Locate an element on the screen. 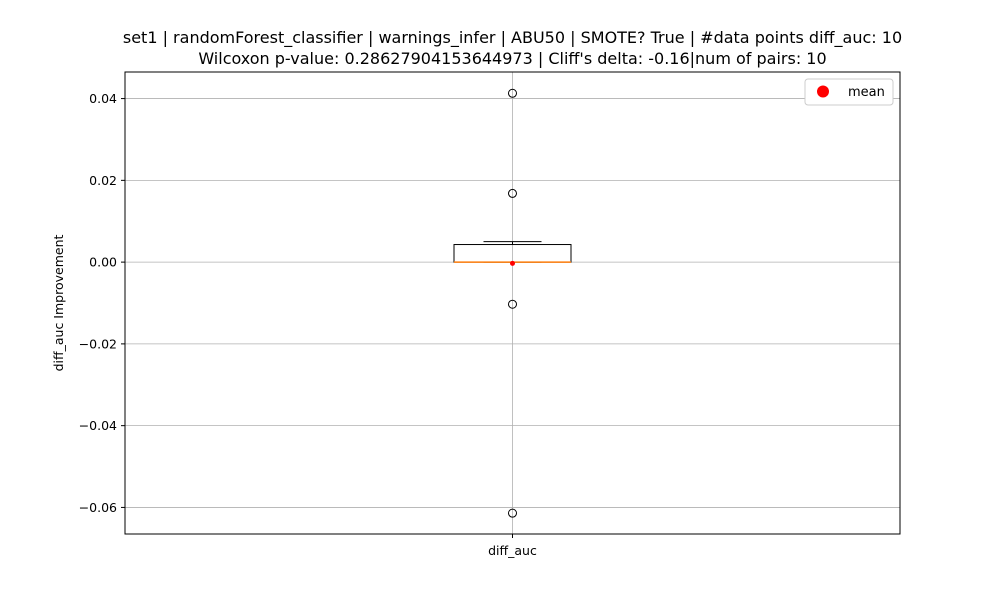 This screenshot has width=1000, height=600. plot-area is located at coordinates (512, 303).